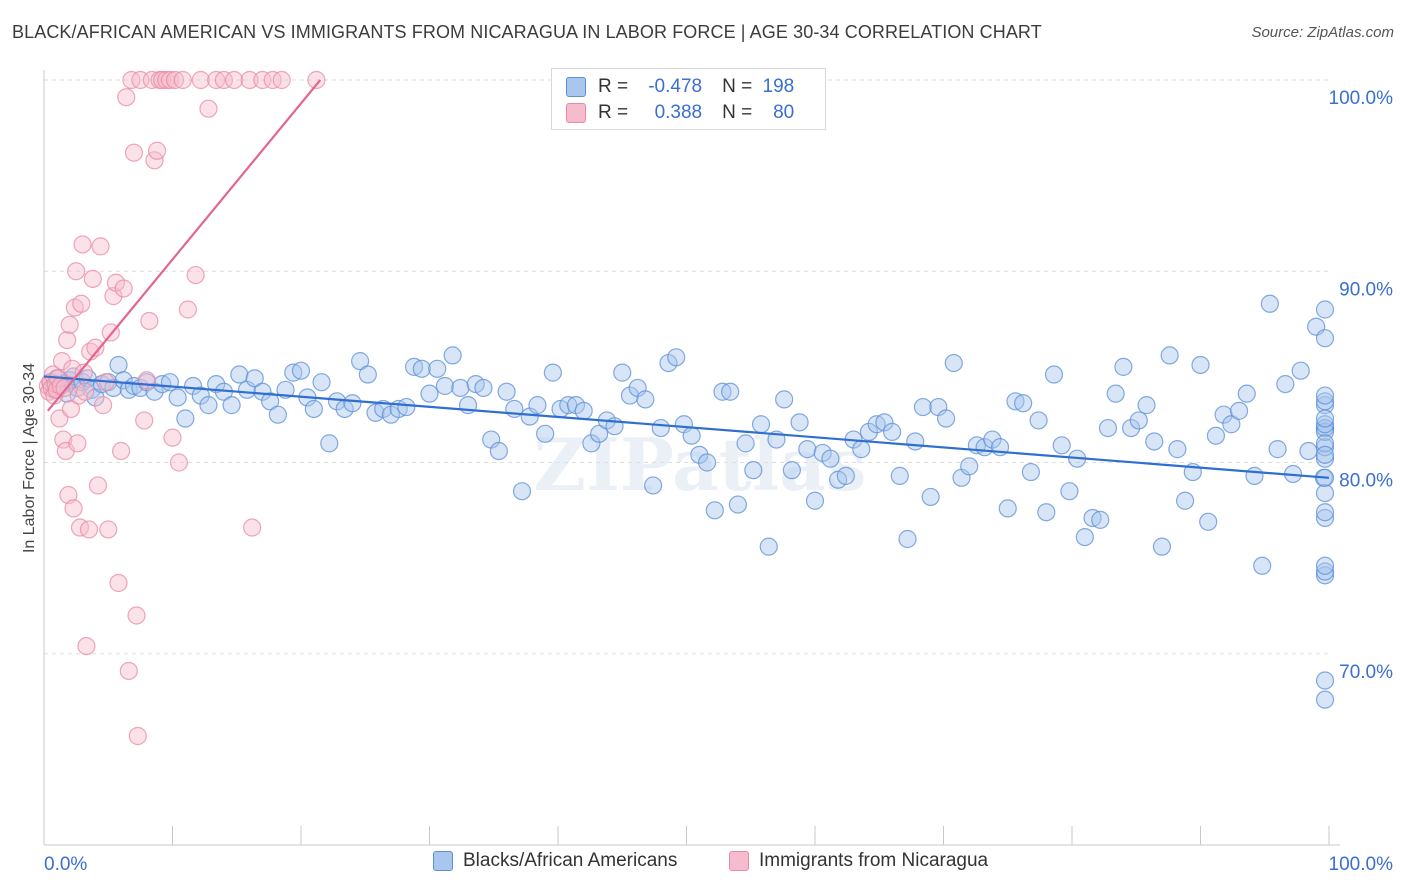 Image resolution: width=1406 pixels, height=892 pixels. Describe the element at coordinates (613, 112) in the screenshot. I see `stats-r-label: R =` at that location.